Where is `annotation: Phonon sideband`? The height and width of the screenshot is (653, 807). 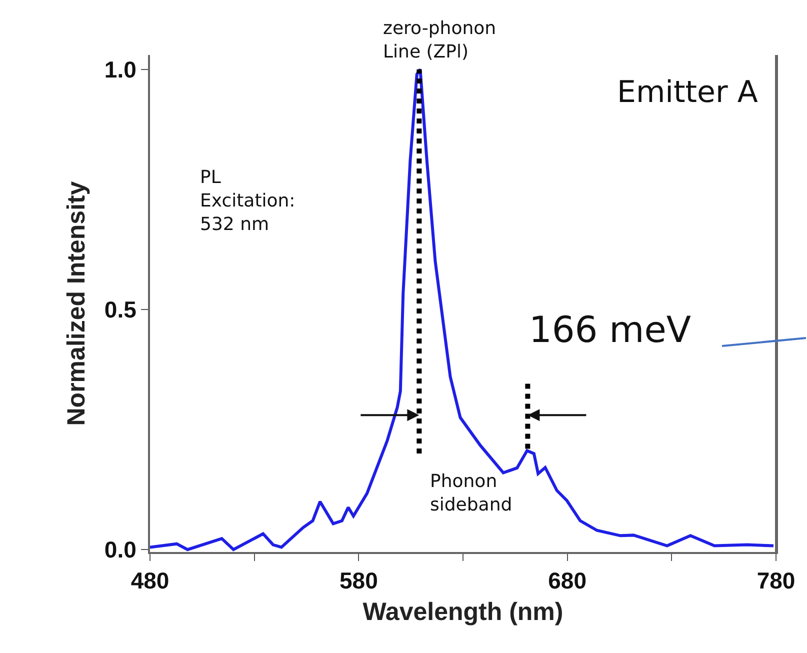
annotation: Phonon sideband is located at coordinates (471, 493).